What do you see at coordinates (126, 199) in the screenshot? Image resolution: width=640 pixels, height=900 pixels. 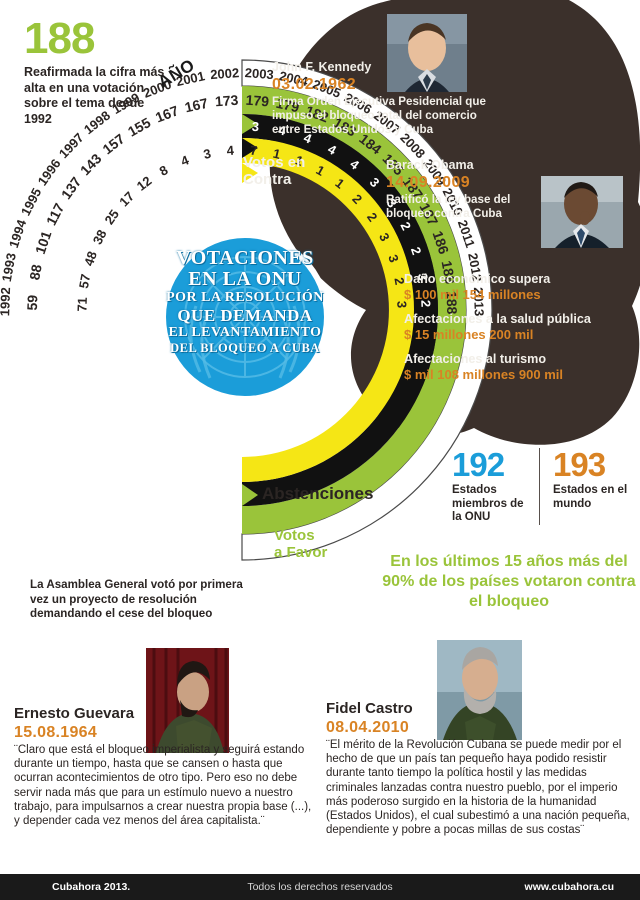 I see `spiral-value-label: 17` at bounding box center [126, 199].